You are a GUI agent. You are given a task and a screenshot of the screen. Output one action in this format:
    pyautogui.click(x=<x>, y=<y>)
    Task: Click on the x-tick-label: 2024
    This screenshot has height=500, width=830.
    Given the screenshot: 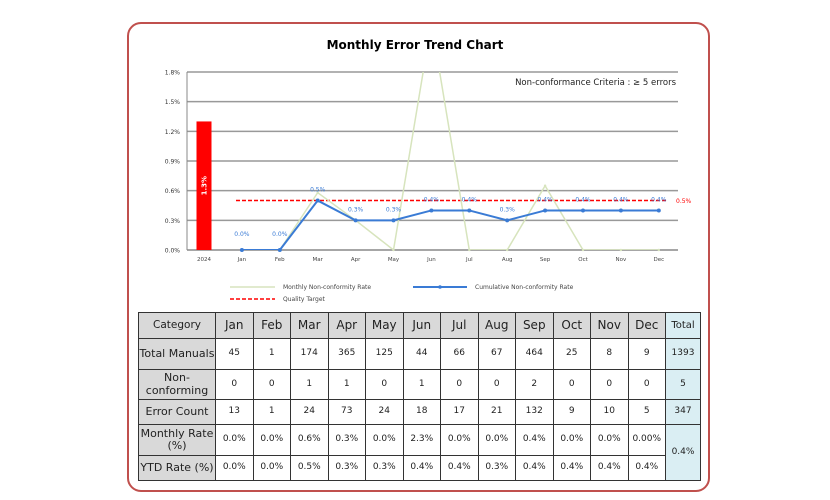 What is the action you would take?
    pyautogui.click(x=204, y=260)
    